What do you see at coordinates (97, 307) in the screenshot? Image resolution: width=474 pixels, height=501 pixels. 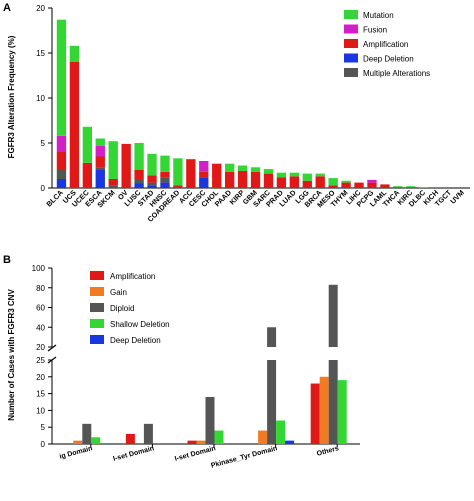 I see `legend-swatch-diploid` at bounding box center [97, 307].